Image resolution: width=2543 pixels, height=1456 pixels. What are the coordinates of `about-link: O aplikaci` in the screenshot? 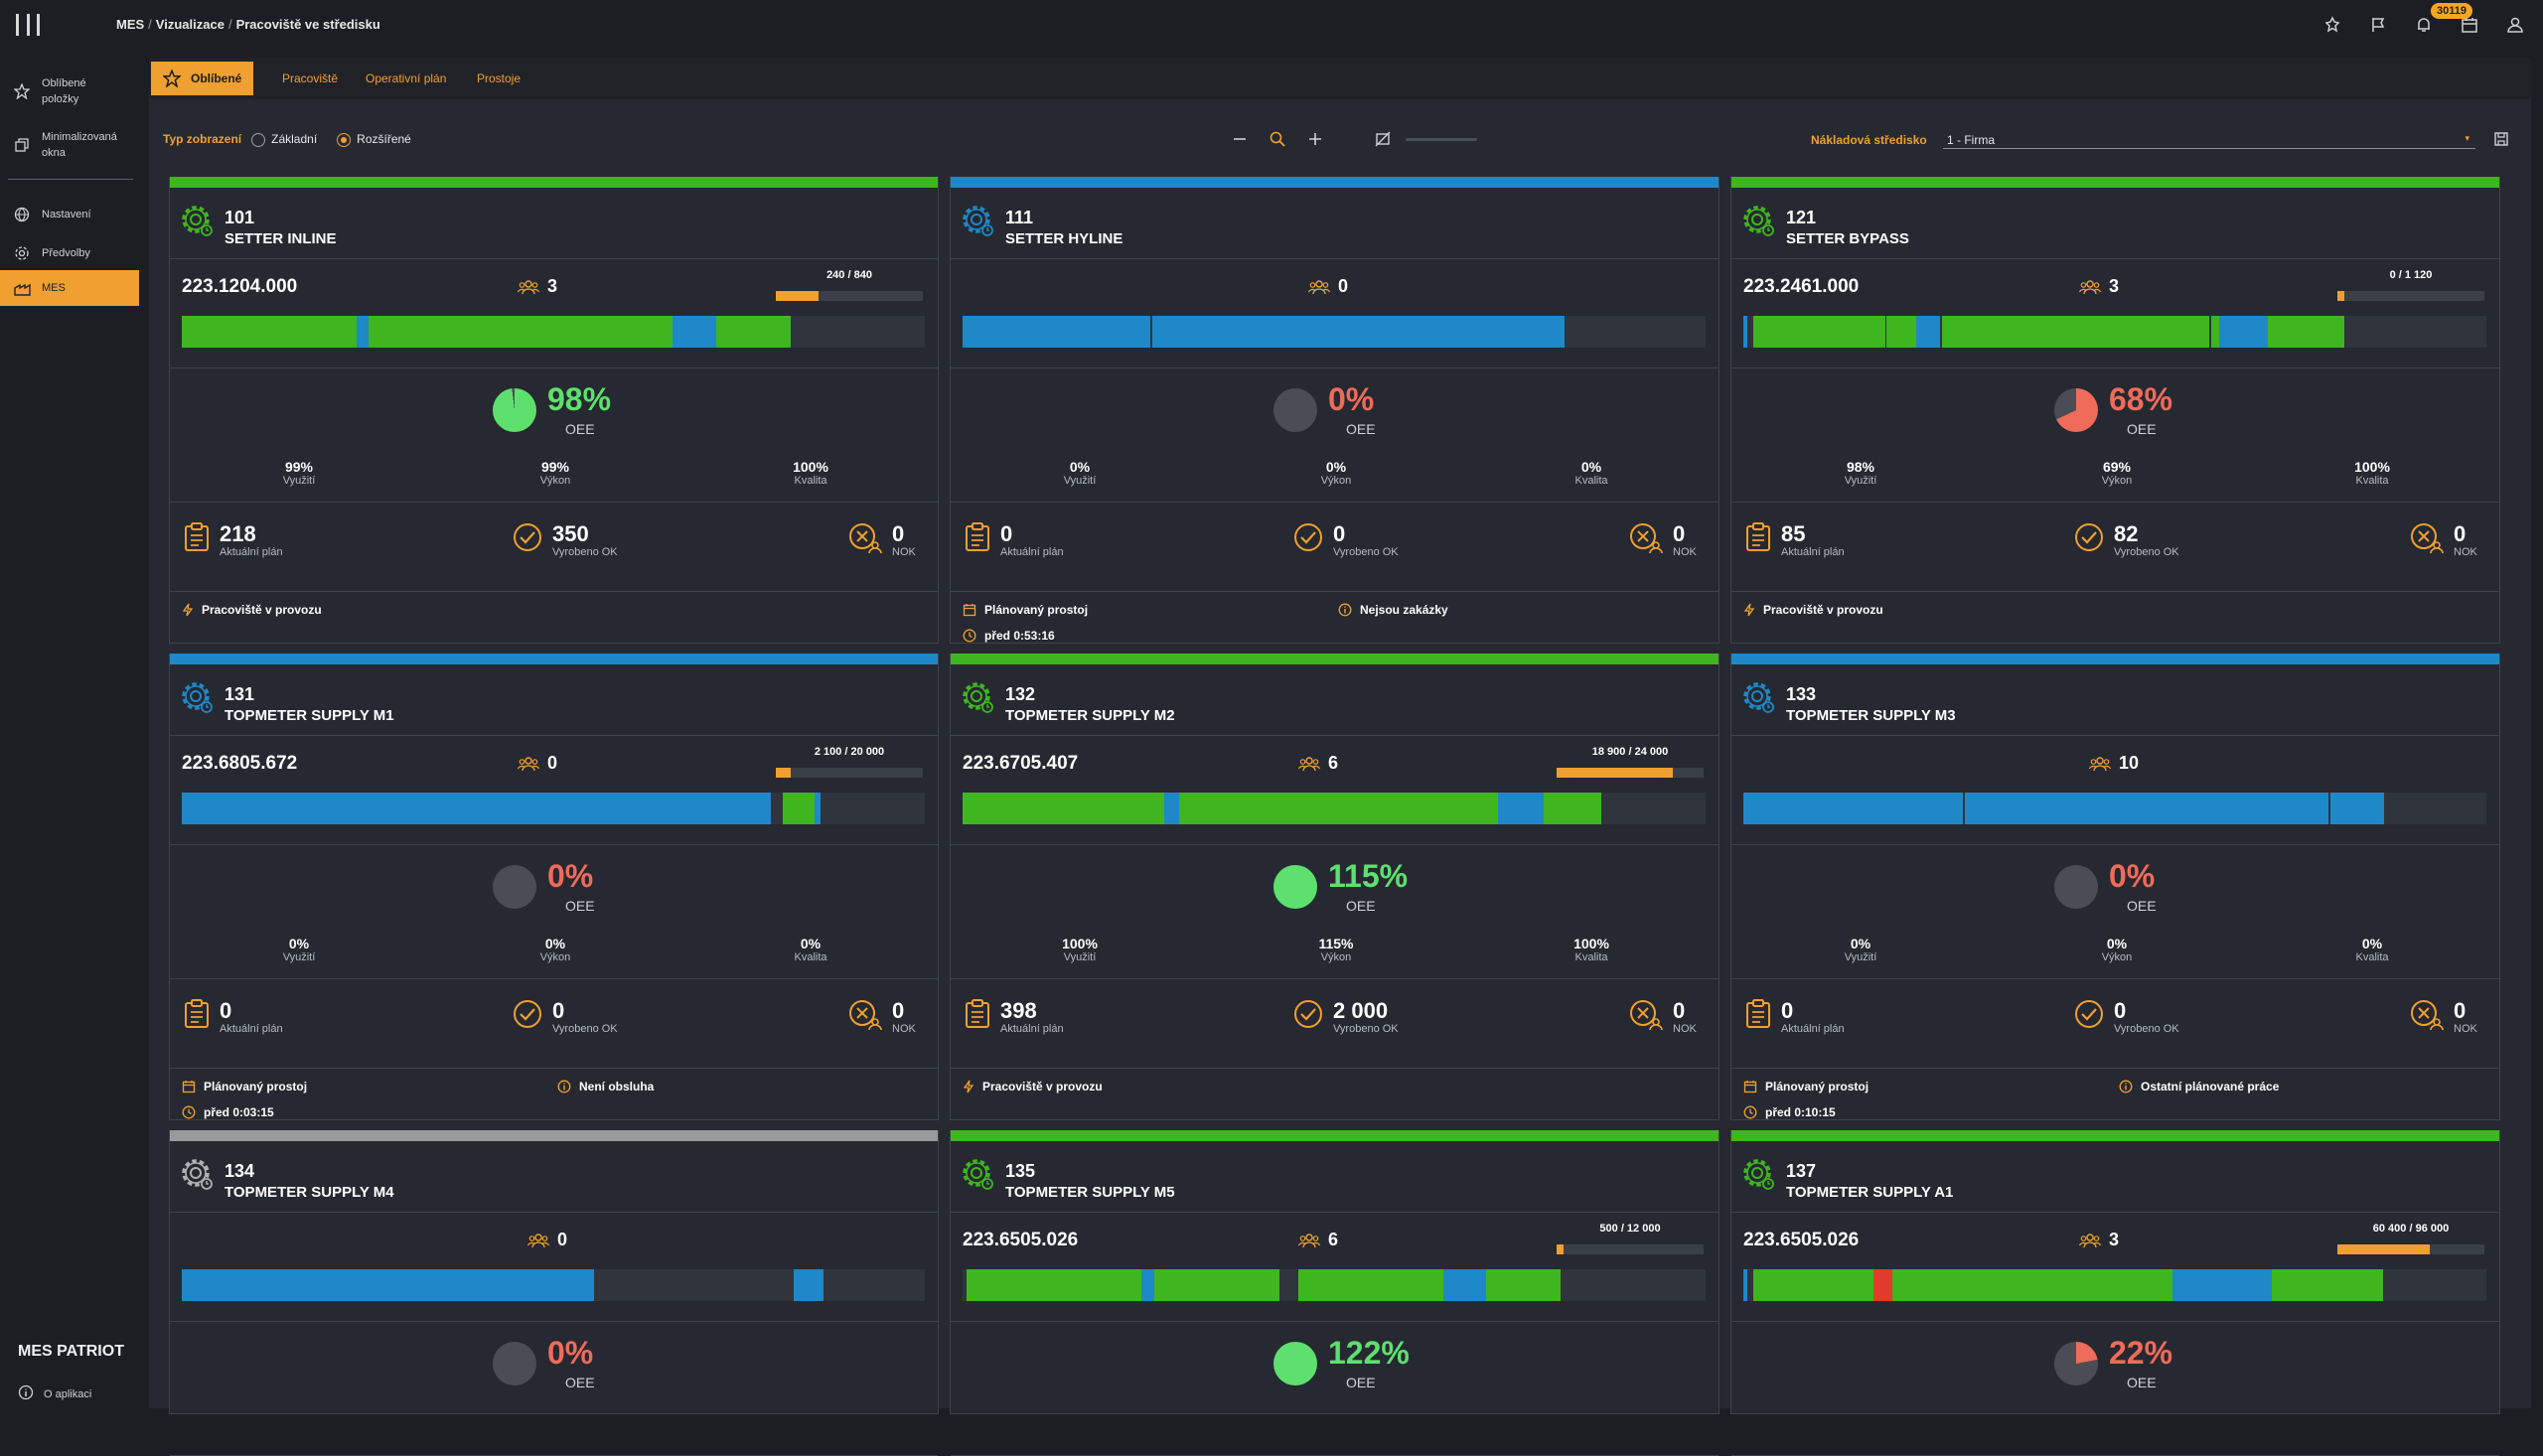 It's located at (54, 1393).